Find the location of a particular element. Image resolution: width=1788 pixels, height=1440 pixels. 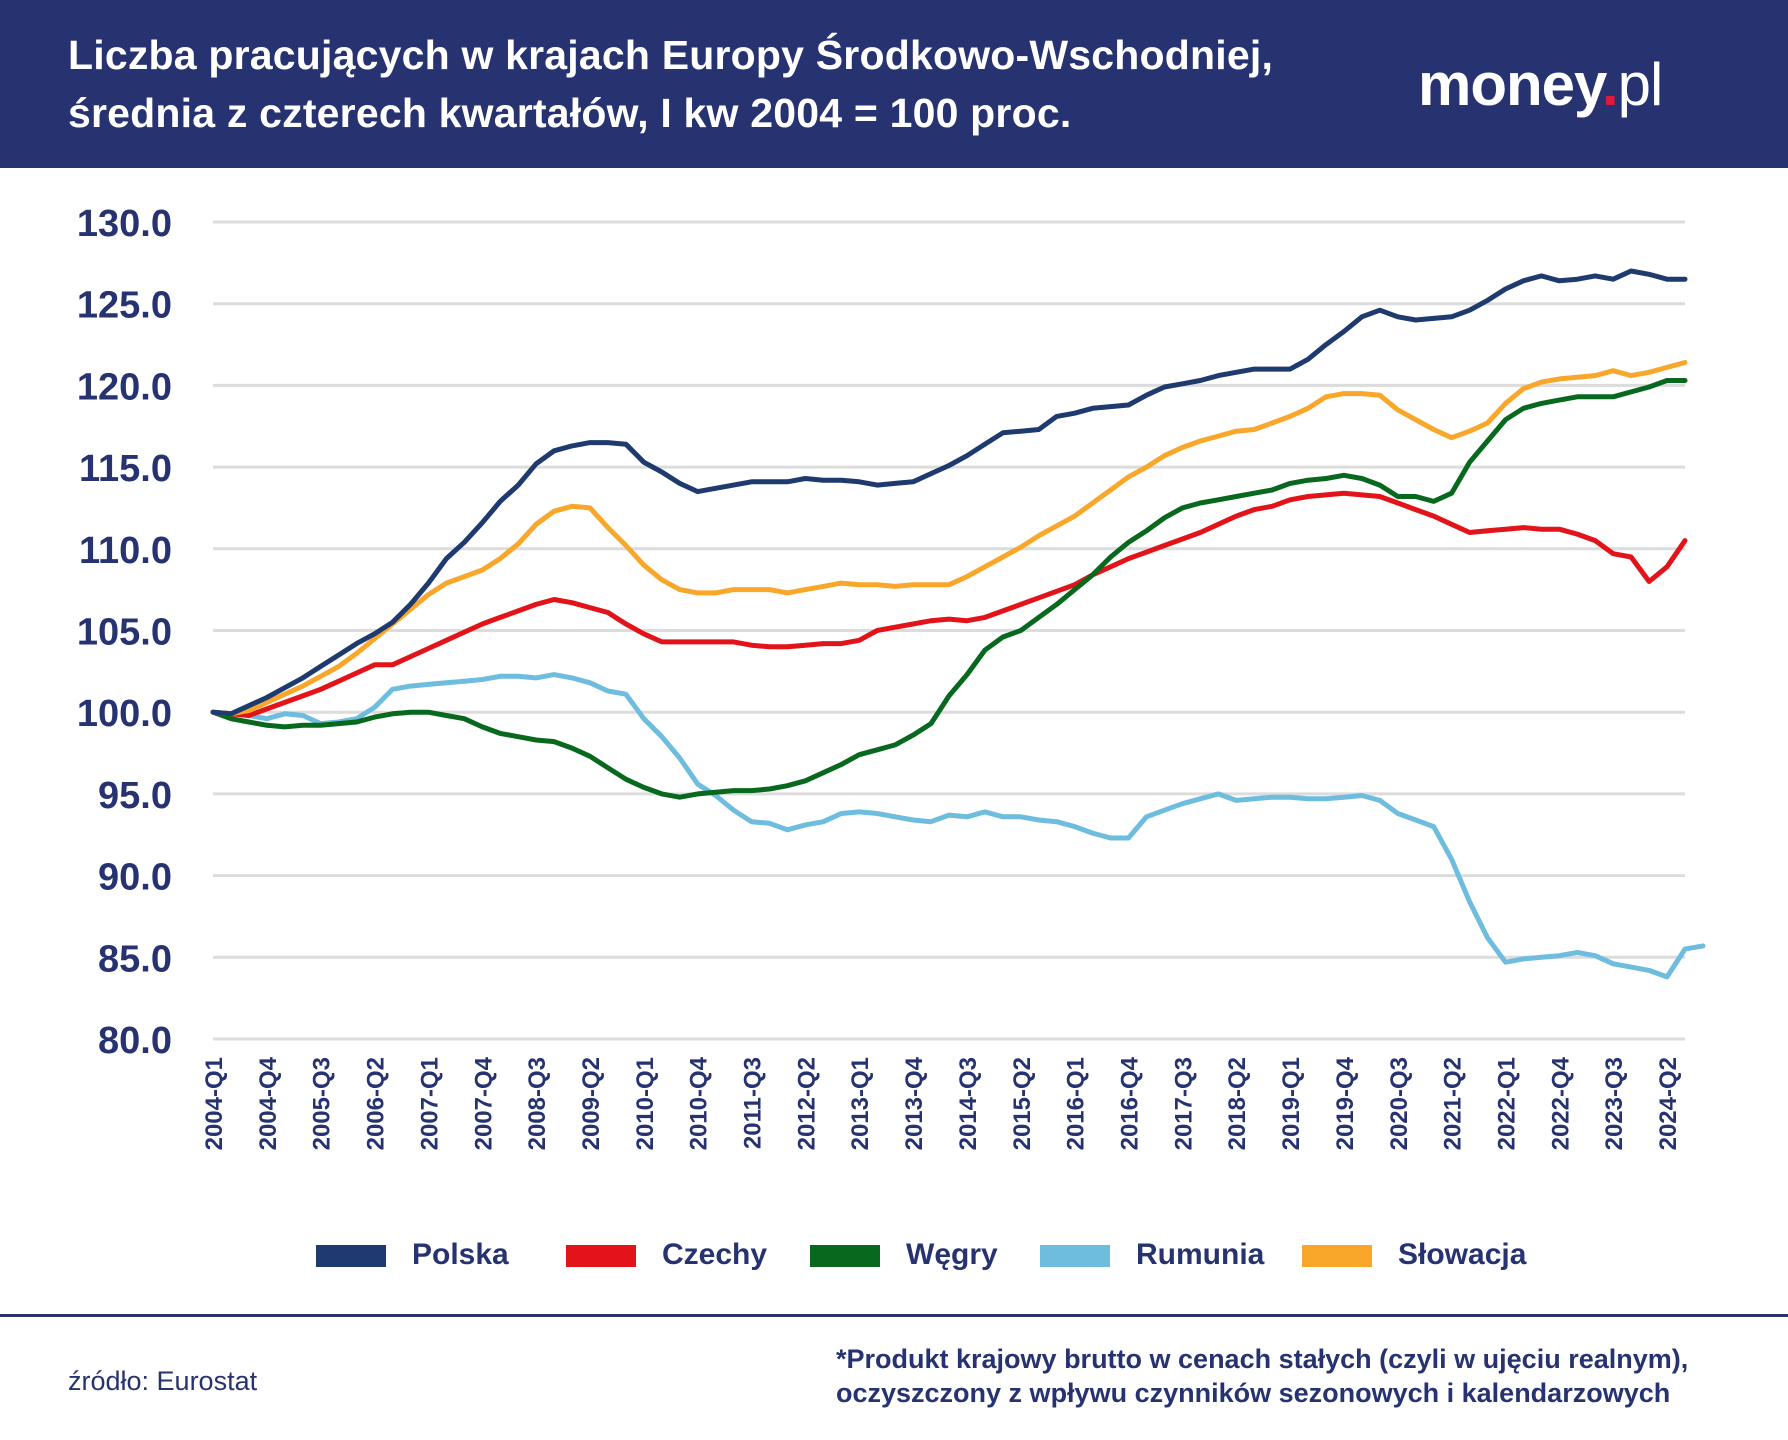

x-tick-label: 2021-Q2 is located at coordinates (1453, 1103).